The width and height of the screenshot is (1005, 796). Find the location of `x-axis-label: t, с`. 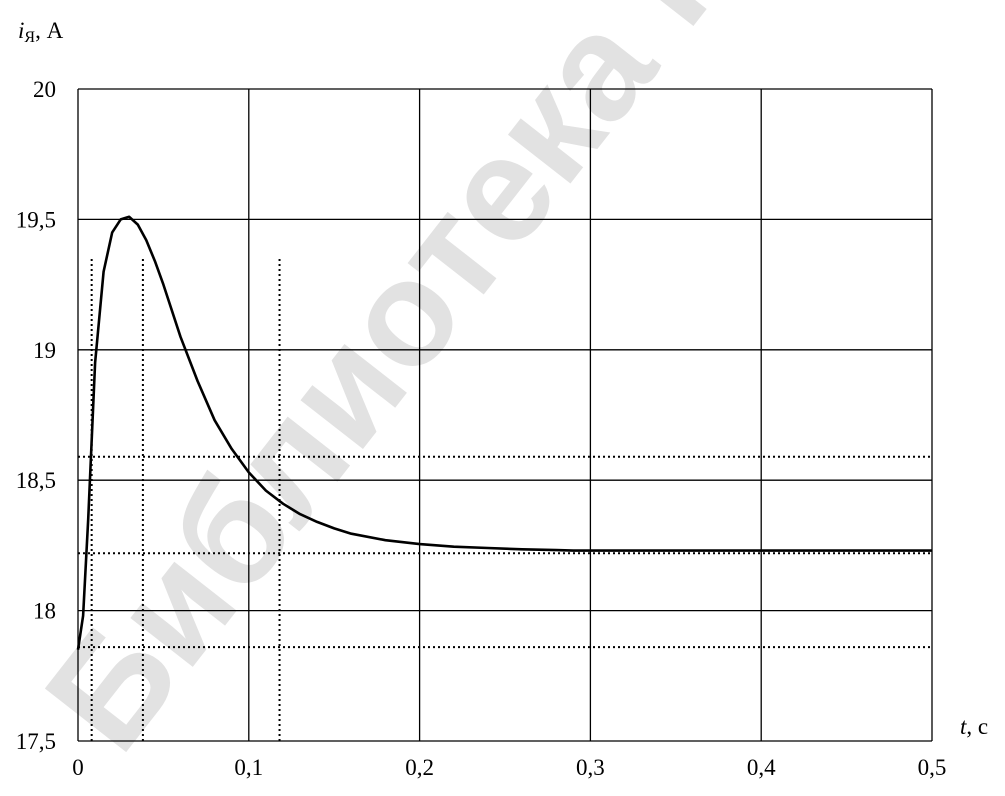

x-axis-label: t, с is located at coordinates (974, 726).